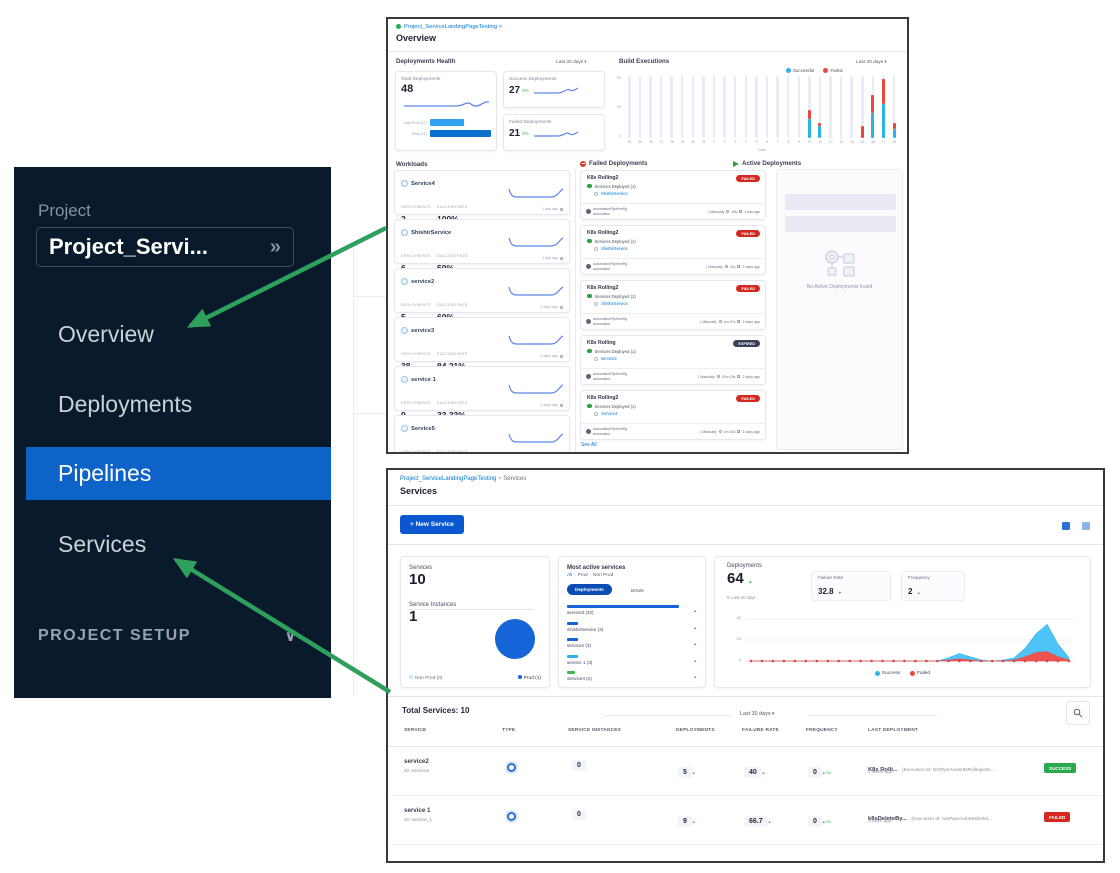 The height and width of the screenshot is (873, 1120). Describe the element at coordinates (419, 491) in the screenshot. I see `page-title: Services` at that location.